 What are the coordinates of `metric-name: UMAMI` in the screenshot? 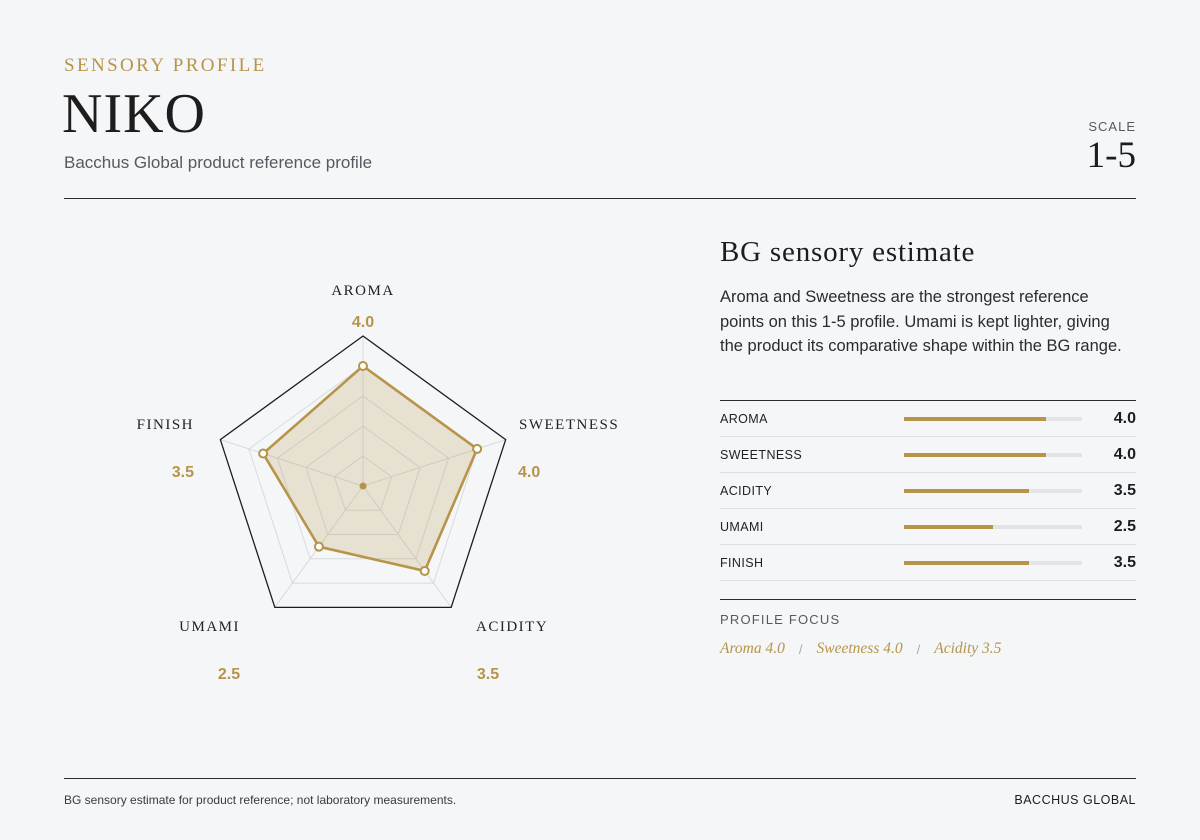 It's located at (742, 526).